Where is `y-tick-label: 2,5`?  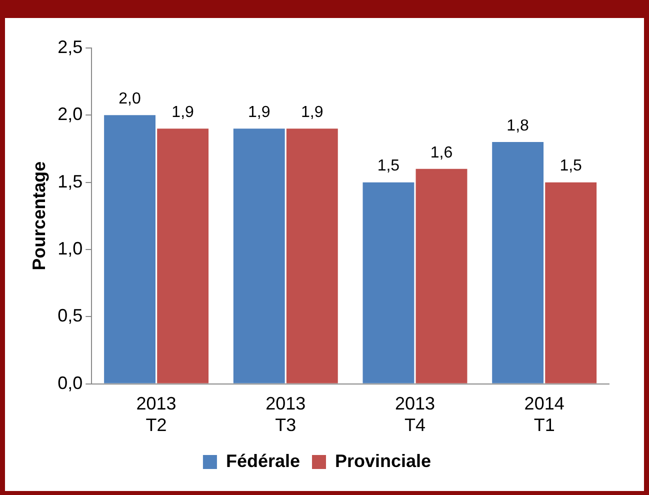
y-tick-label: 2,5 is located at coordinates (70, 46).